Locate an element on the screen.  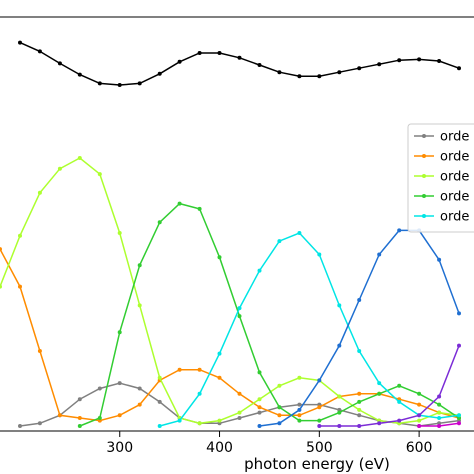
x-axis-label: photon energy (eV) is located at coordinates (317, 464).